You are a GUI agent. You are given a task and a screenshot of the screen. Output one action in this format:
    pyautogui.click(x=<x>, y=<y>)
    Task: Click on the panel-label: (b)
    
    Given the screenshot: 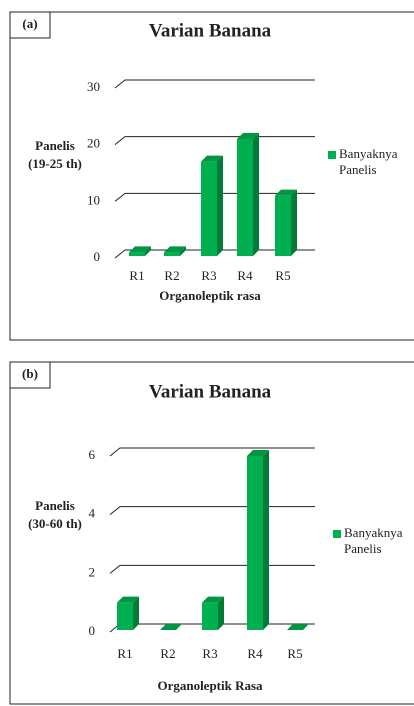 What is the action you would take?
    pyautogui.click(x=30, y=373)
    